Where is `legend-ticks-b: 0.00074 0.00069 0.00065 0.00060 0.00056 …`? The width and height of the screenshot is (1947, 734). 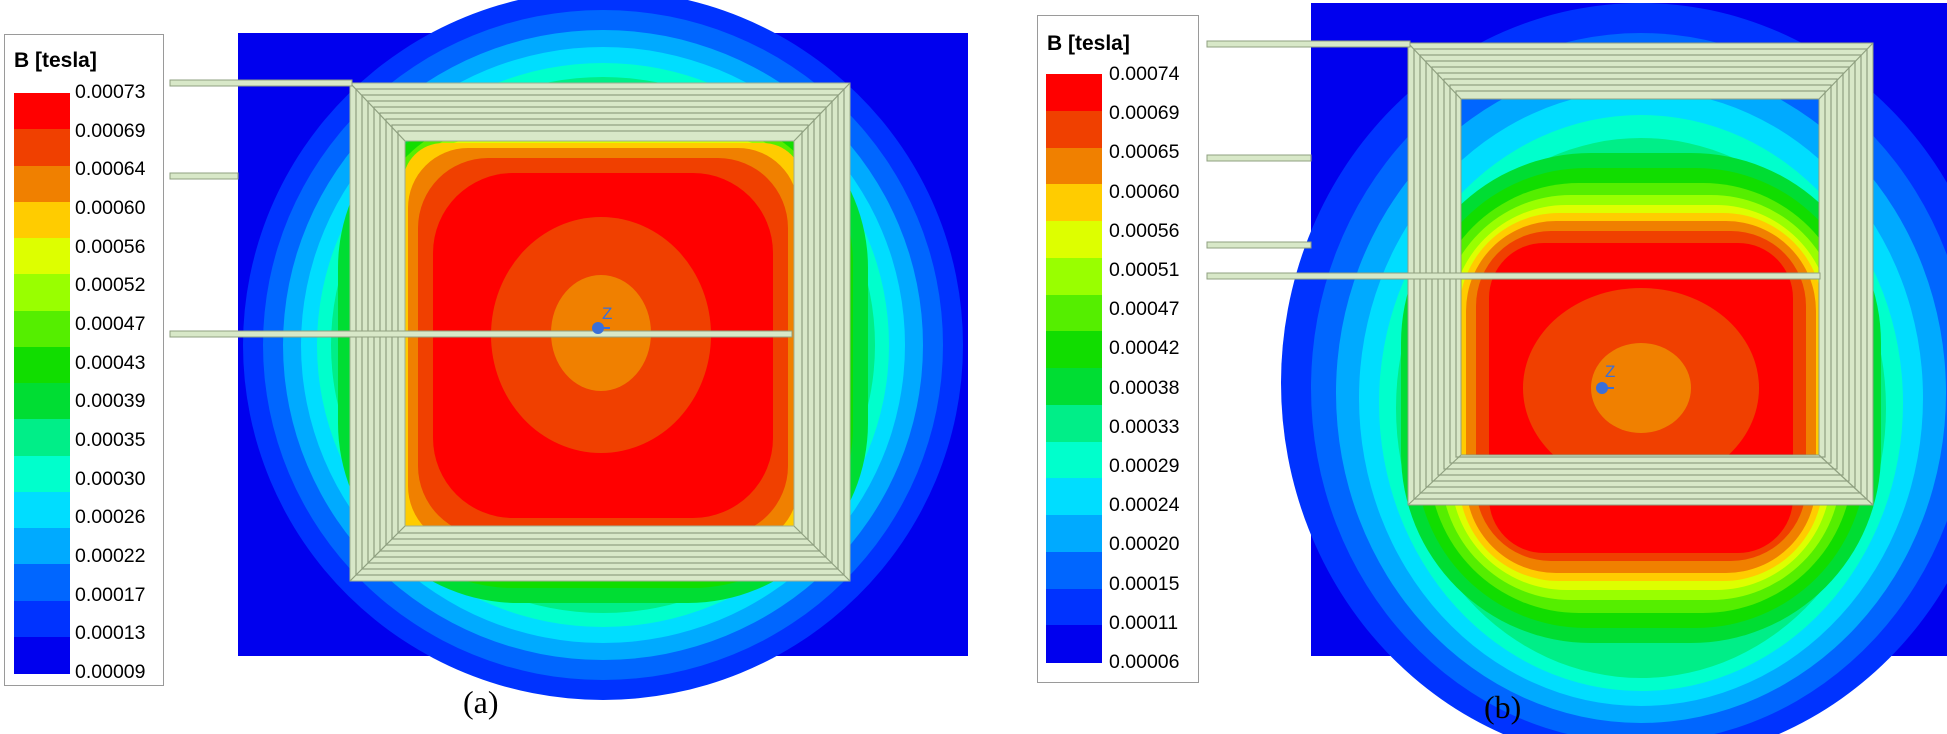
legend-ticks-b: 0.00074 0.00069 0.00065 0.00060 0.00056 … is located at coordinates (1153, 369).